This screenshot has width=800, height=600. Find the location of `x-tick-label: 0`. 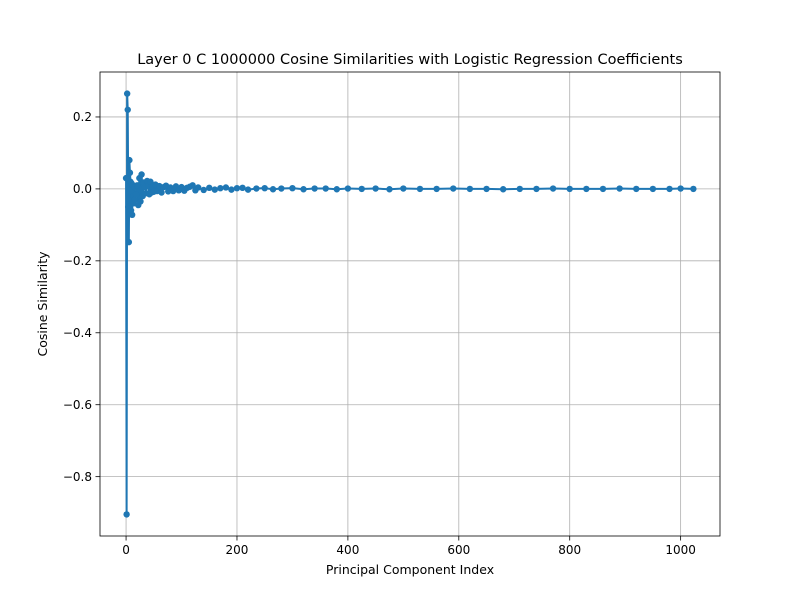

x-tick-label: 0 is located at coordinates (126, 550).